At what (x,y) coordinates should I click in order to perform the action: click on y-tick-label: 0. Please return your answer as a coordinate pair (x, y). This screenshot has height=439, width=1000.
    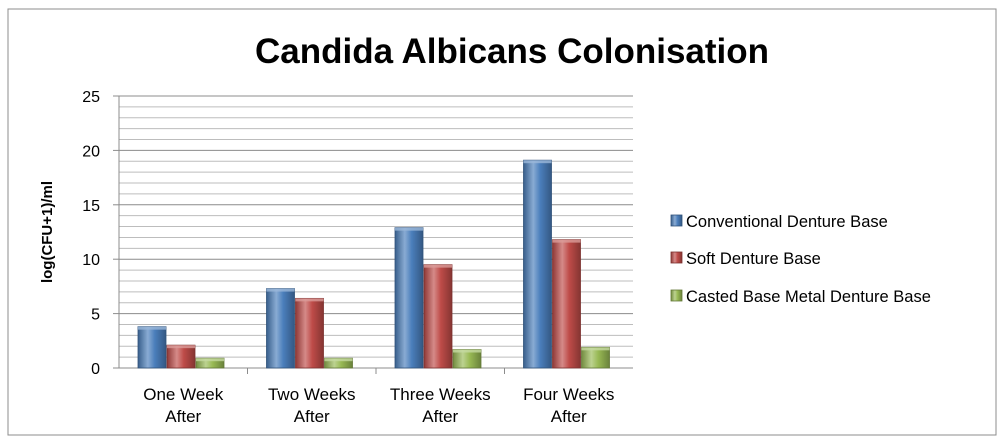
    Looking at the image, I should click on (95, 369).